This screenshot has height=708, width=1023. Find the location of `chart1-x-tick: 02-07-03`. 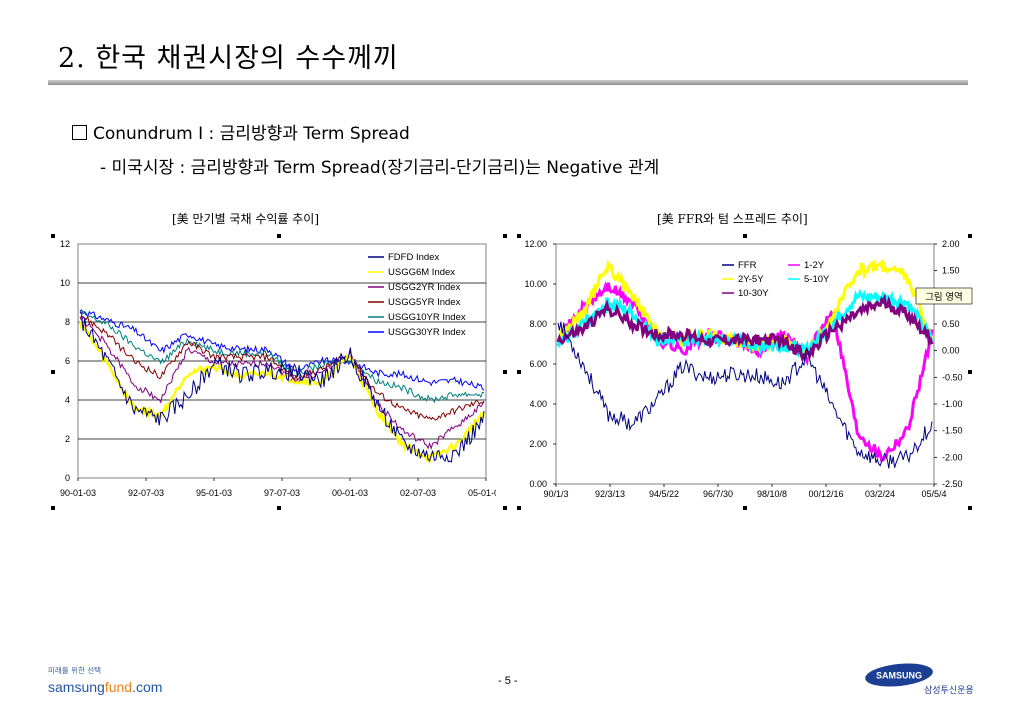

chart1-x-tick: 02-07-03 is located at coordinates (418, 493).